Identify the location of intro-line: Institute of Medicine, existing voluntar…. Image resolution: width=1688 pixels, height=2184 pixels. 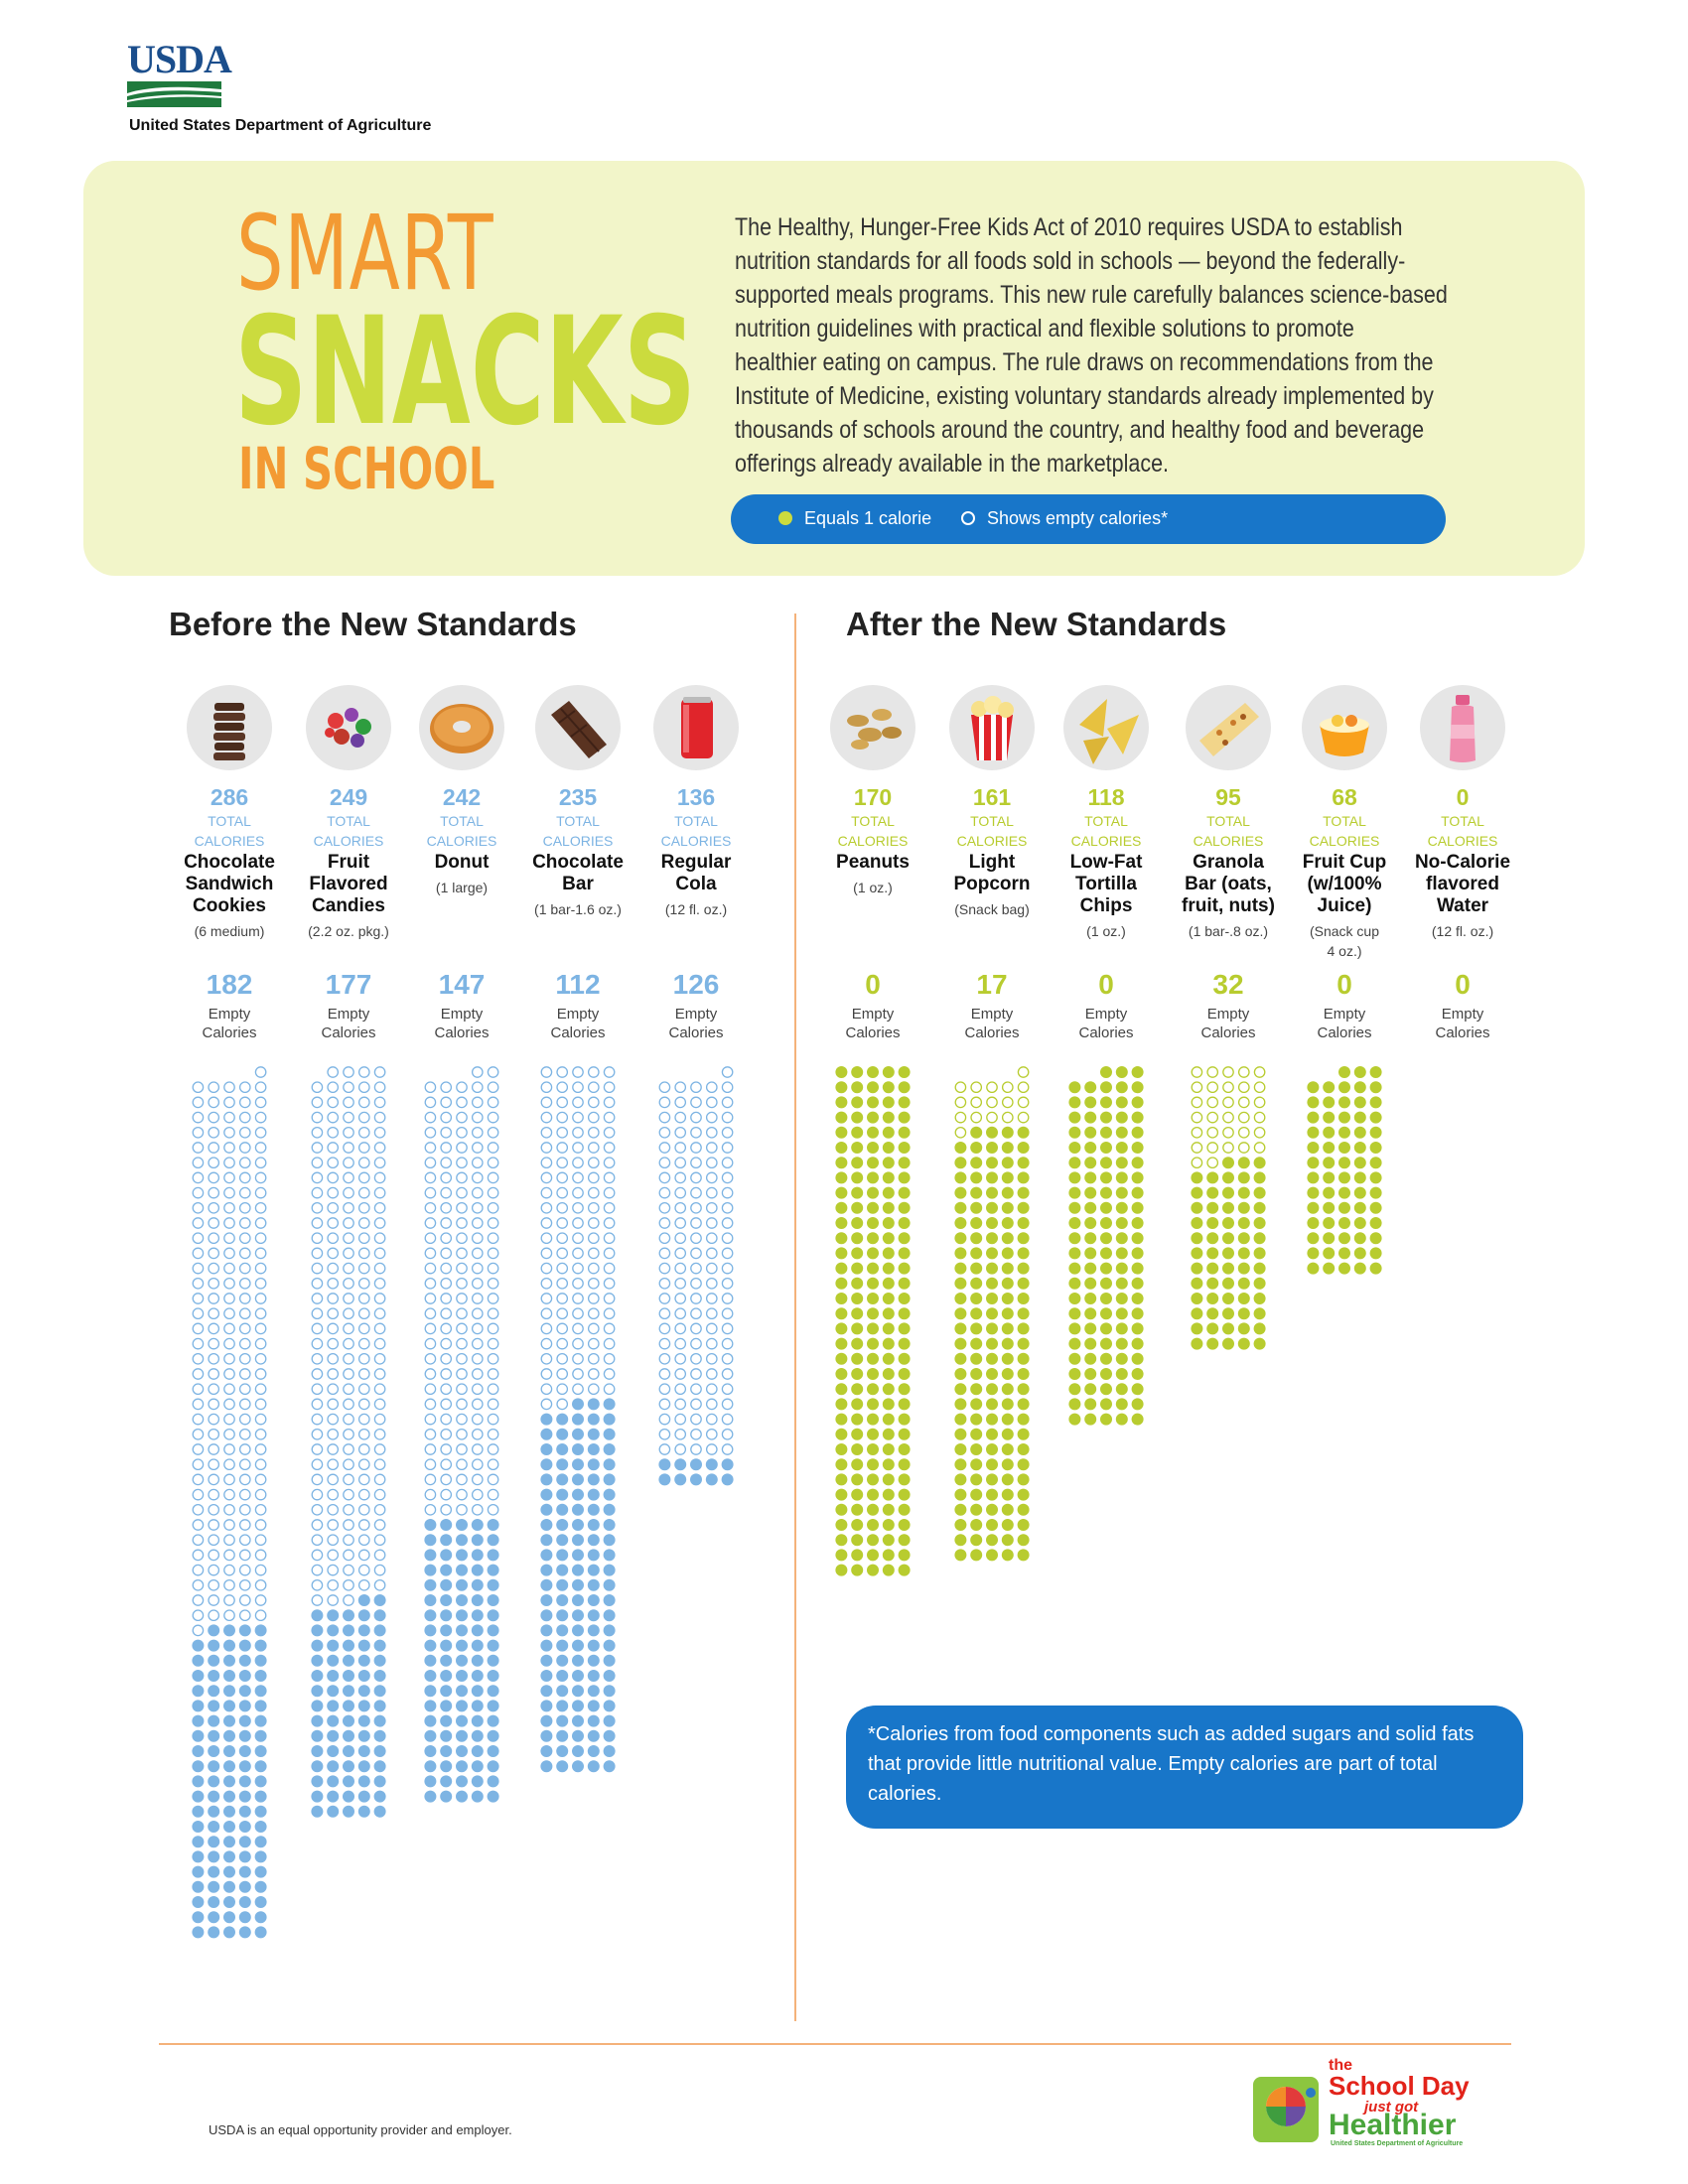
(1084, 396).